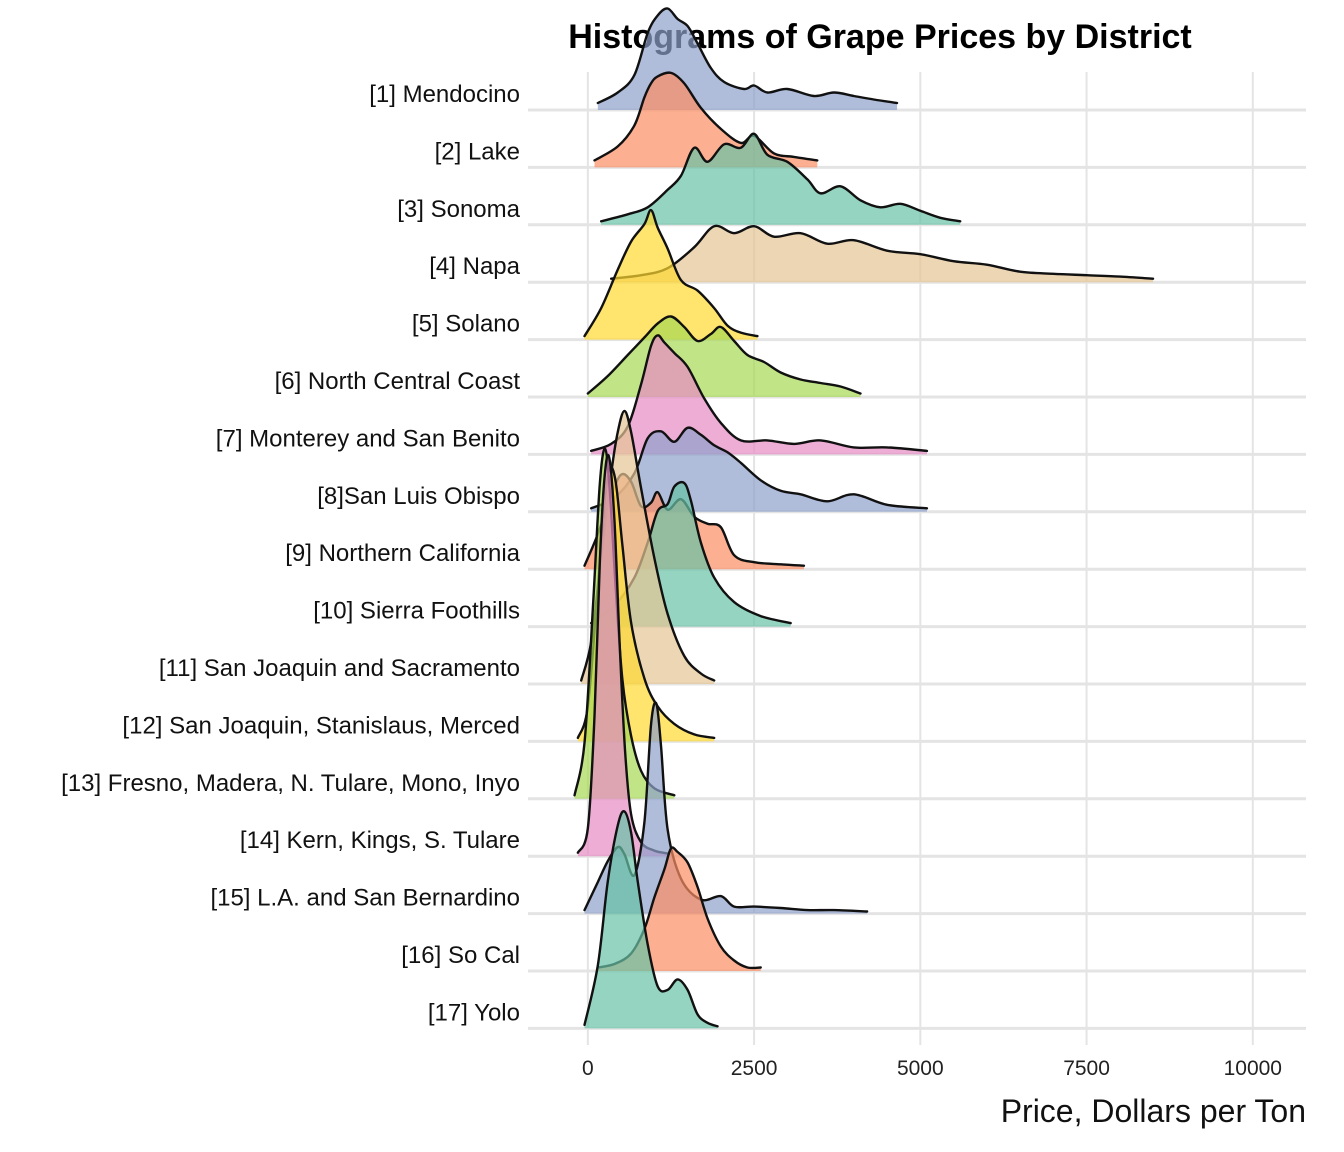 The image size is (1344, 1152). Describe the element at coordinates (920, 1068) in the screenshot. I see `x-tick-label: 5000` at that location.